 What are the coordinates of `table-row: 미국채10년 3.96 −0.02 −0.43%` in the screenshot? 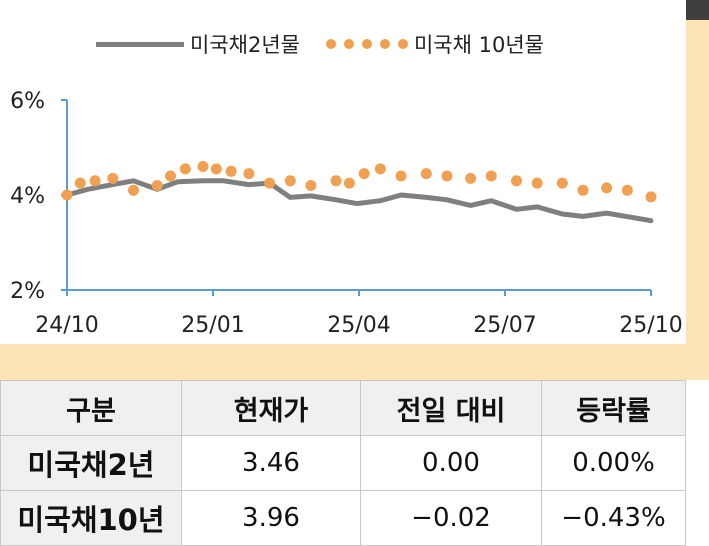 It's located at (343, 518).